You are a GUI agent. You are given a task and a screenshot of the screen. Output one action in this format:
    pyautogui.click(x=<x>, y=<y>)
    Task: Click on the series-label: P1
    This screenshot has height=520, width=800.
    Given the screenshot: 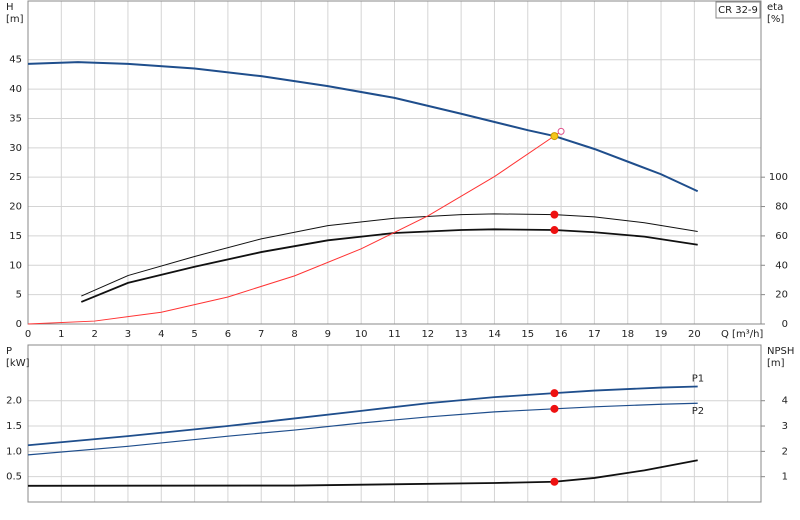 What is the action you would take?
    pyautogui.click(x=698, y=379)
    